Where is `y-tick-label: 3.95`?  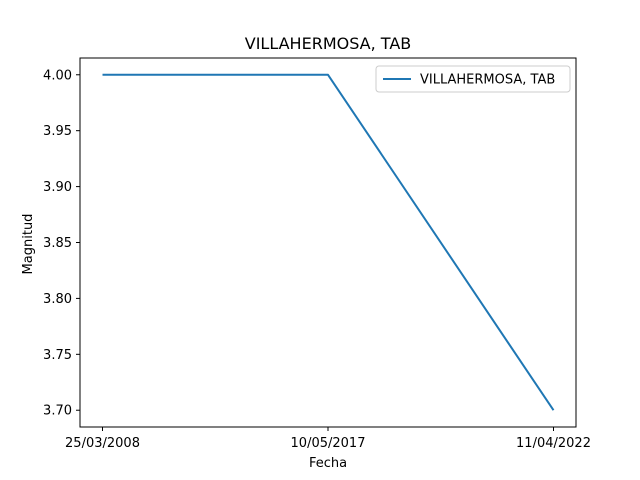
y-tick-label: 3.95 is located at coordinates (57, 131).